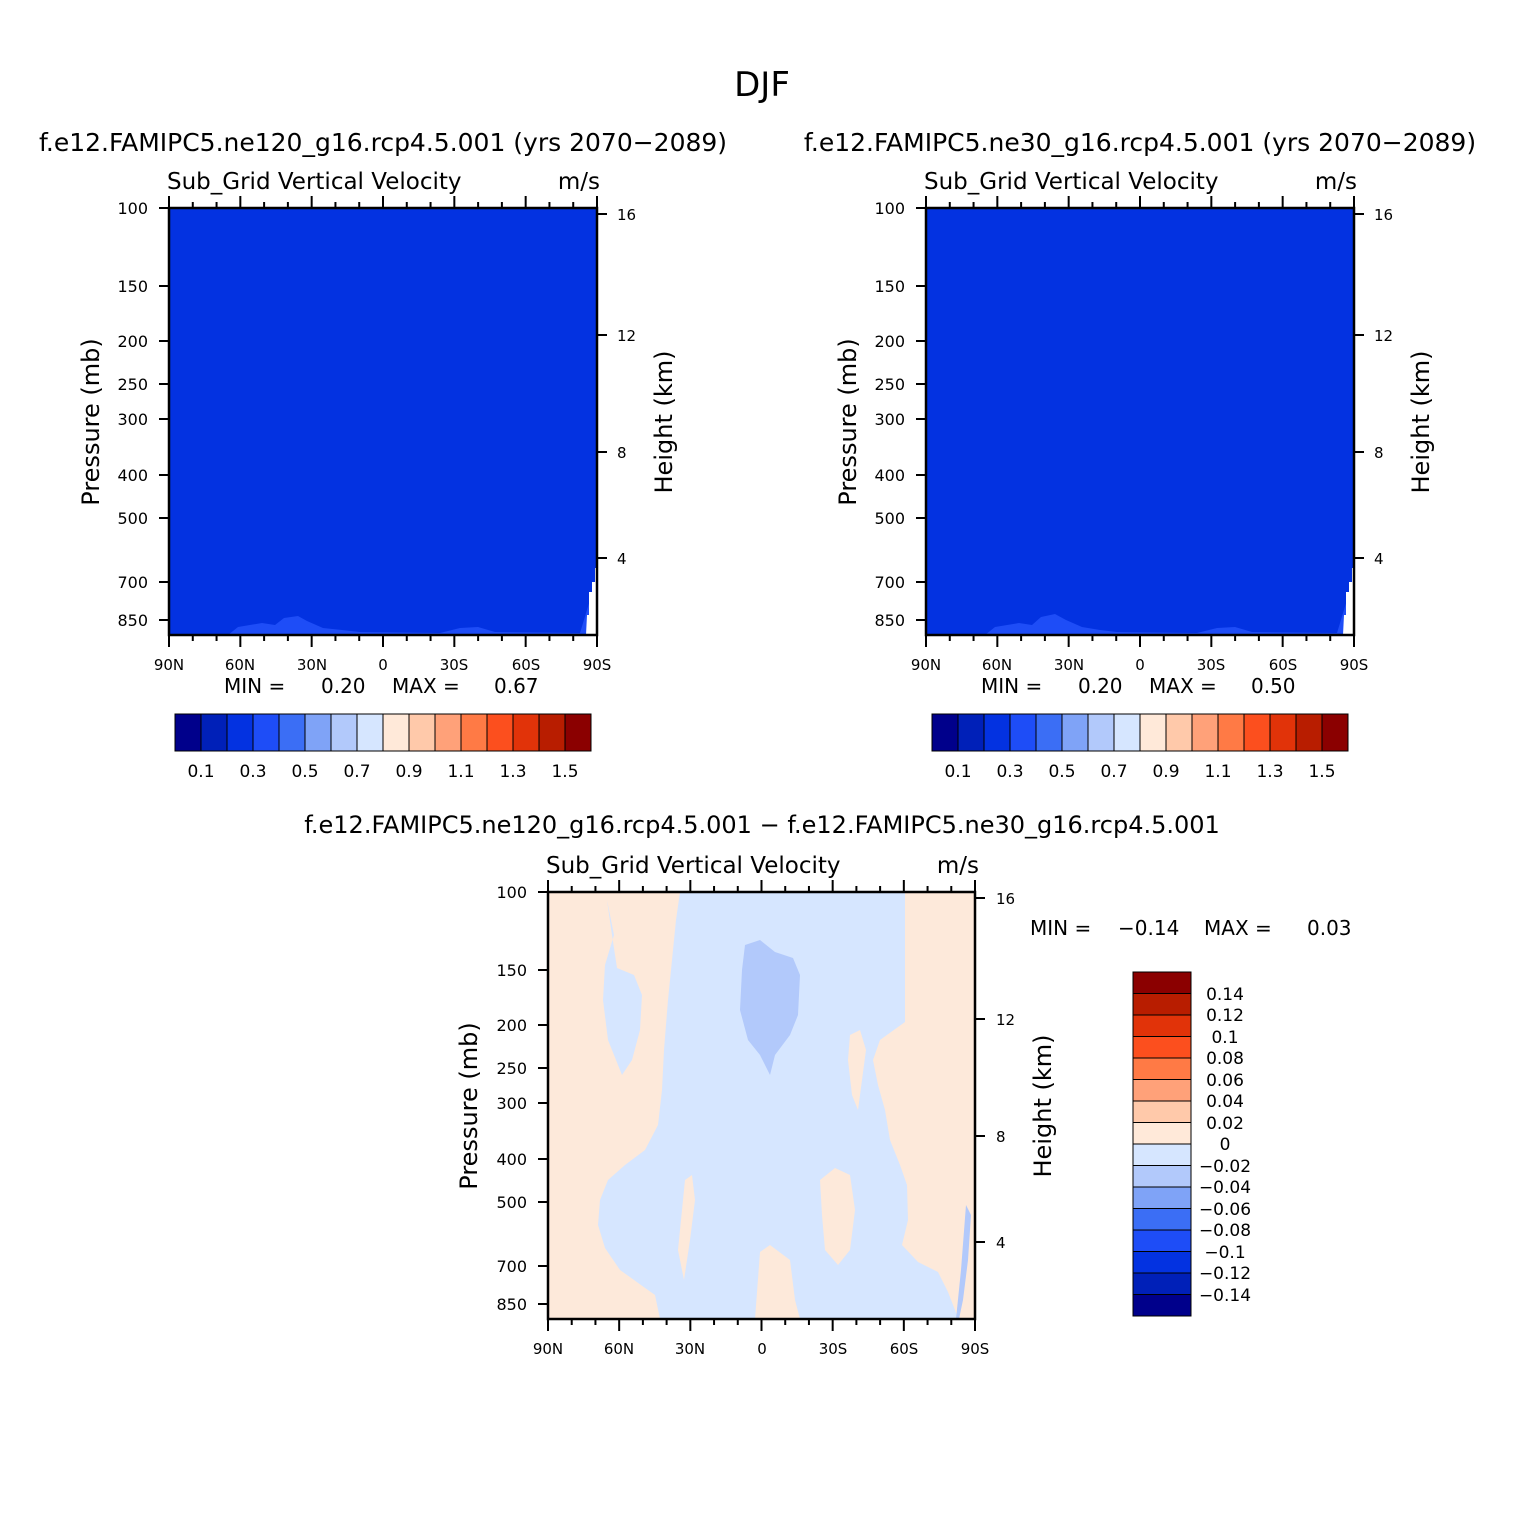  What do you see at coordinates (1140, 421) in the screenshot?
I see `panel-2-x-tick-marks` at bounding box center [1140, 421].